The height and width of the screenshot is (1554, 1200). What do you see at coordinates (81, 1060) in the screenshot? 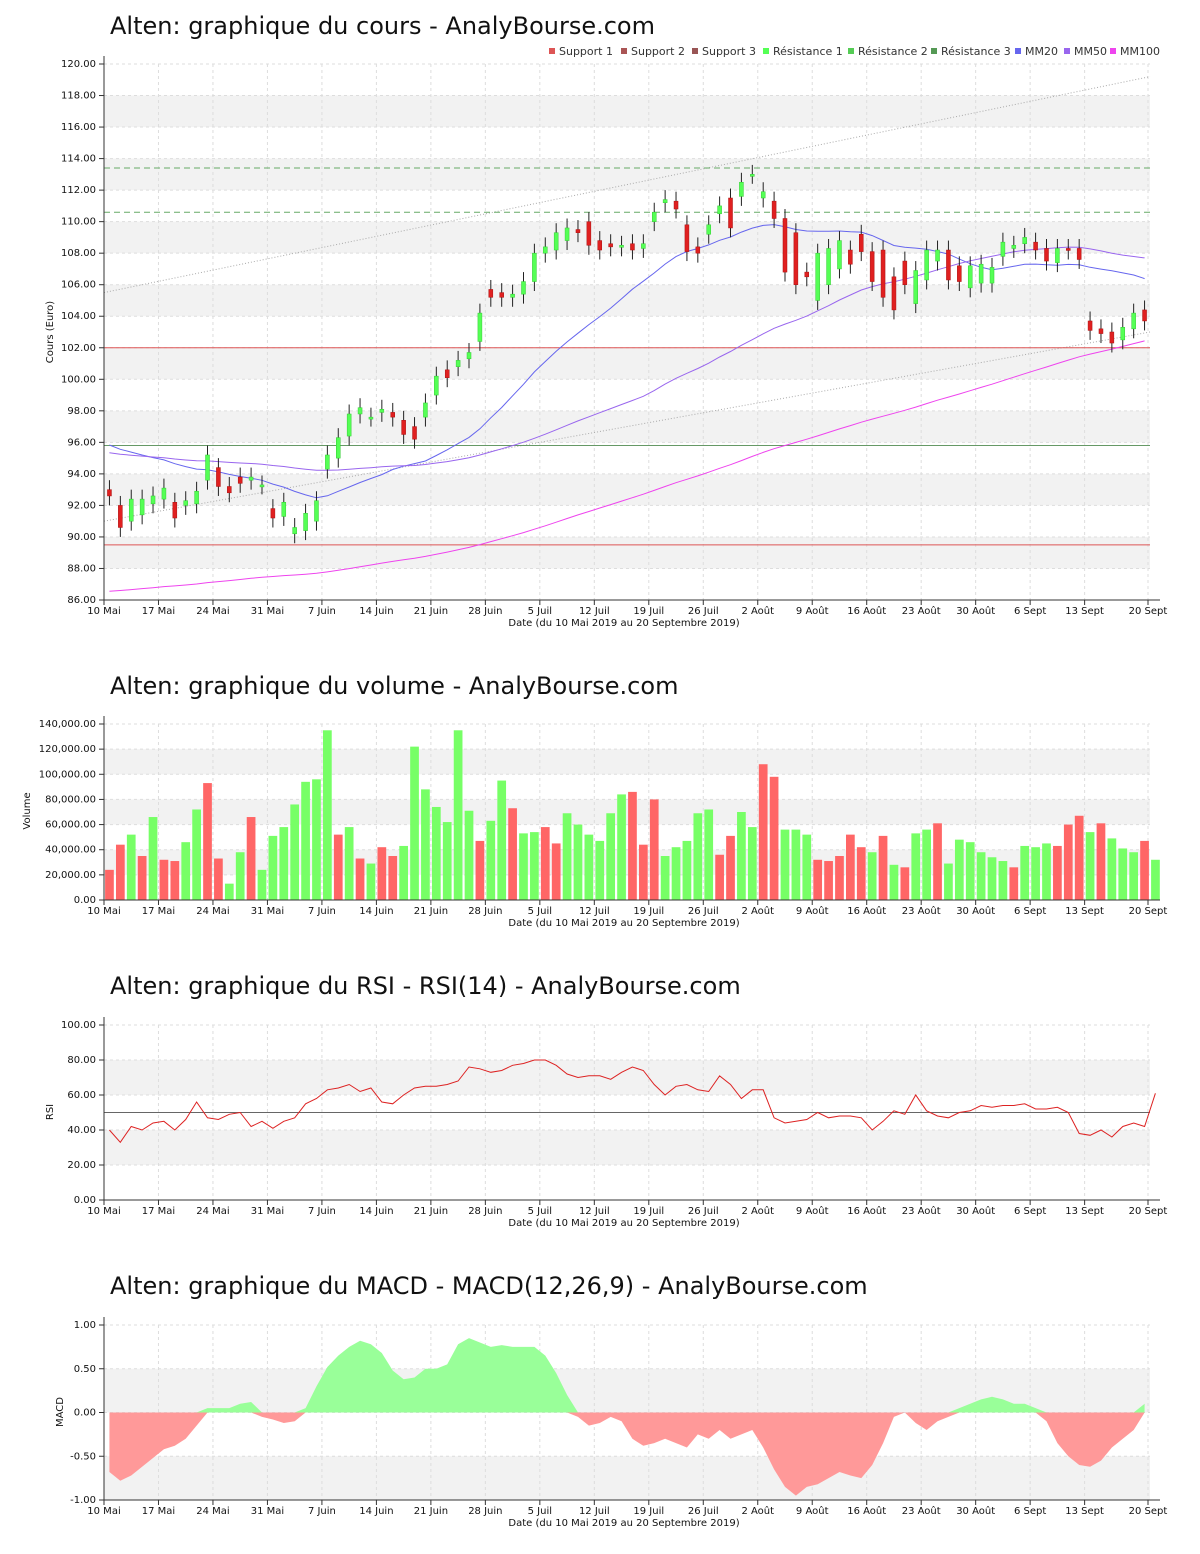
I see `rsi-y-tick-label: 80.00` at bounding box center [81, 1060].